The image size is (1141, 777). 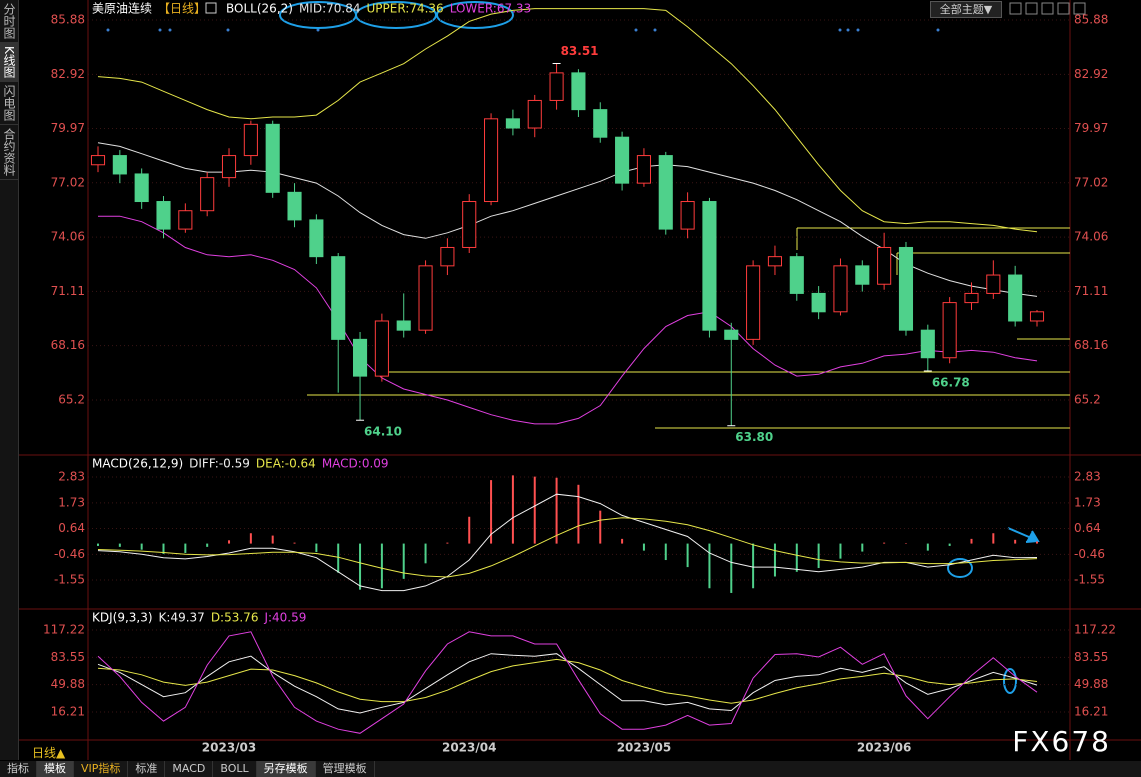 I want to click on y-tick-label: 1.73, so click(x=71, y=502).